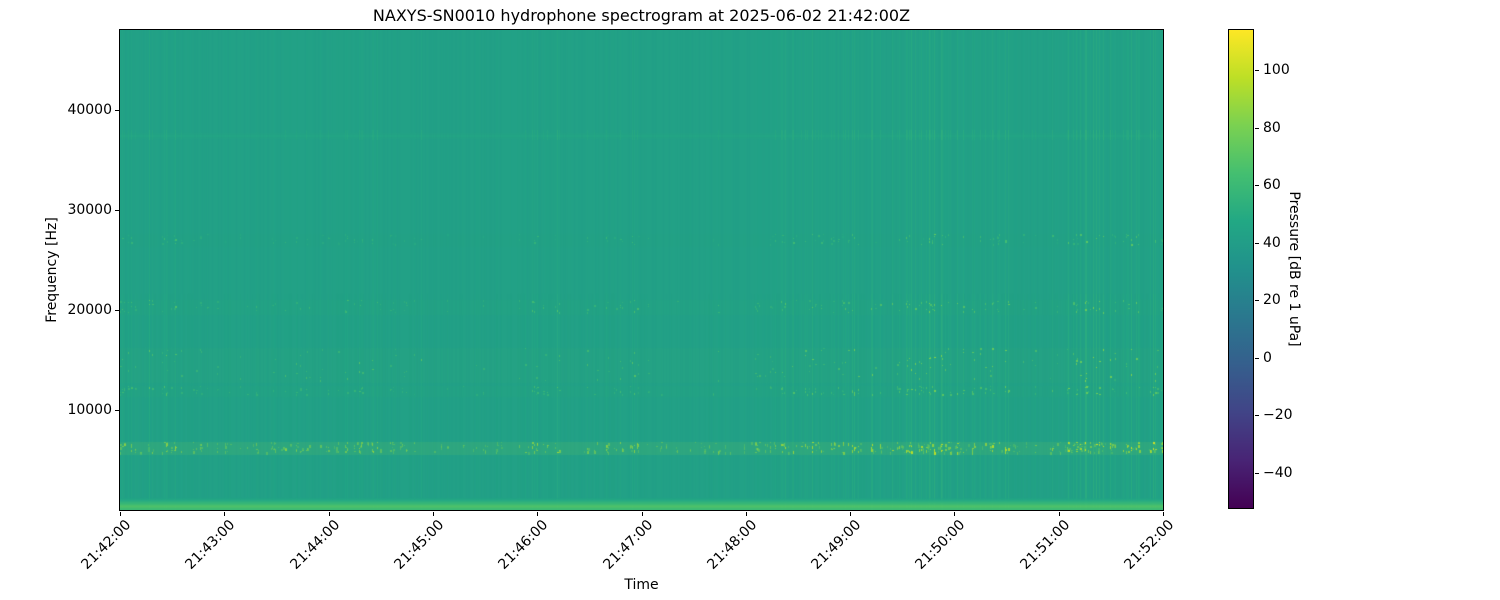  Describe the element at coordinates (641, 585) in the screenshot. I see `x-axis-label: Time` at that location.